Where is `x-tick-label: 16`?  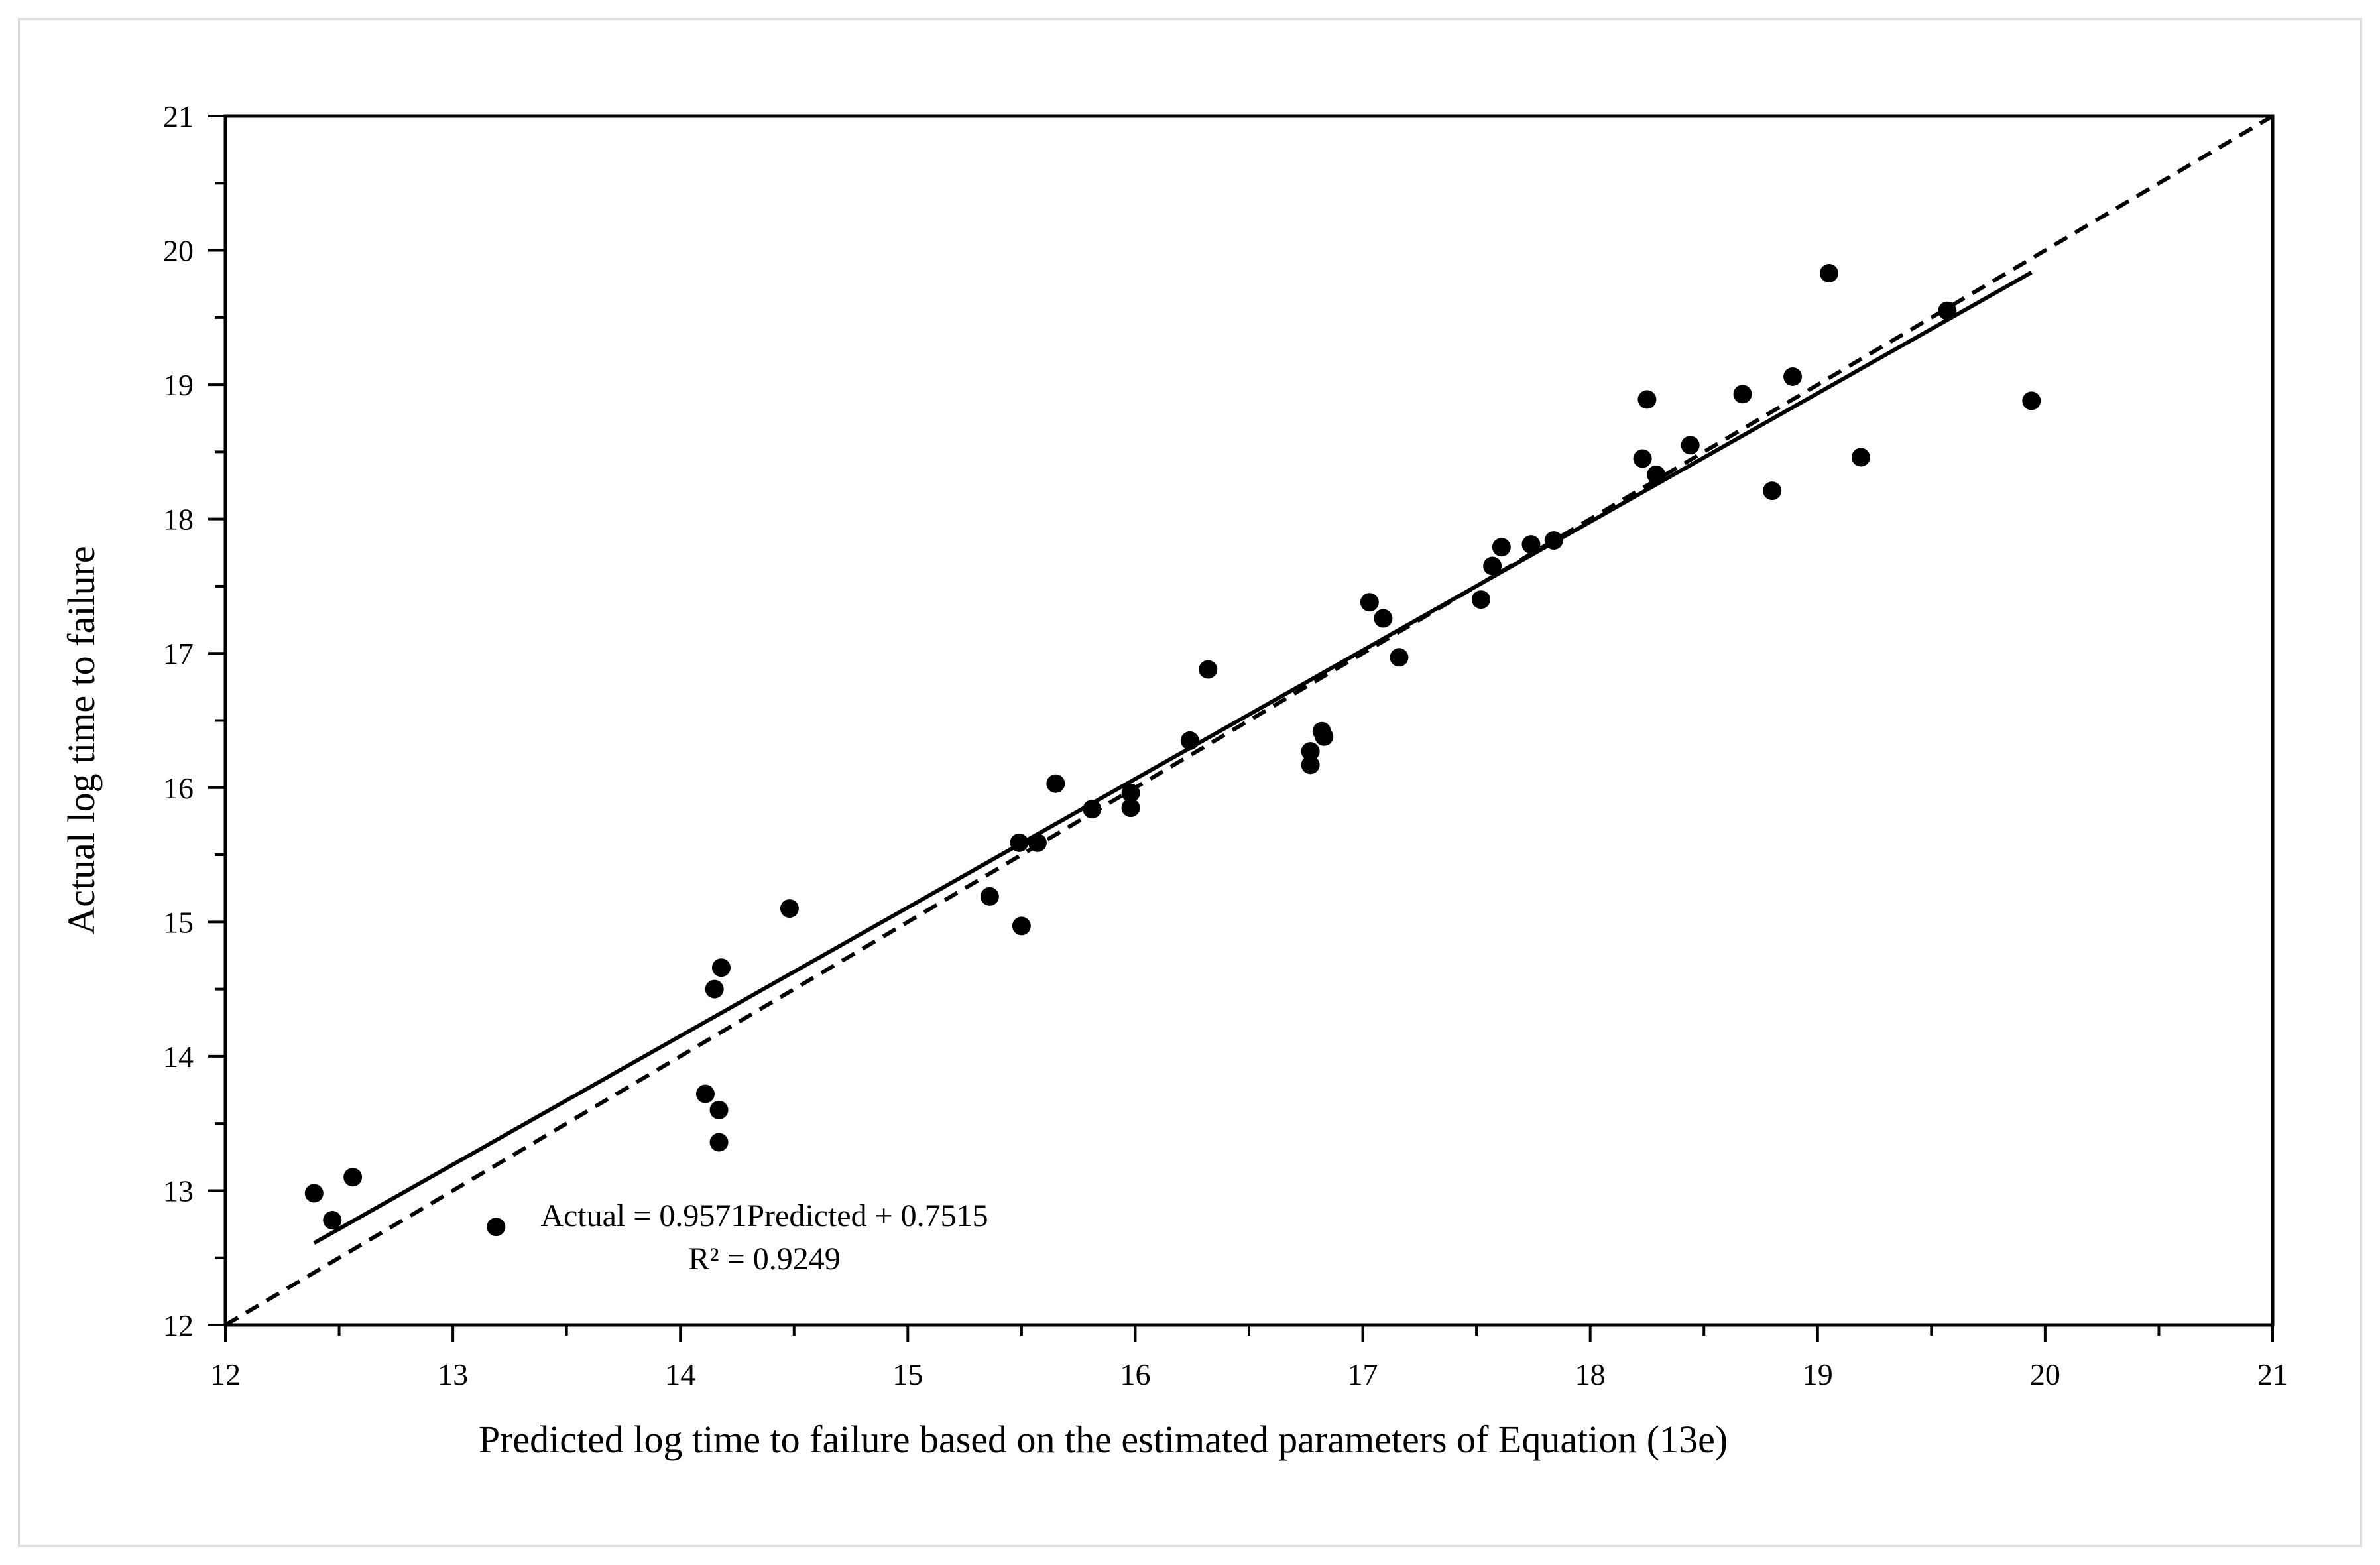
x-tick-label: 16 is located at coordinates (1135, 1374).